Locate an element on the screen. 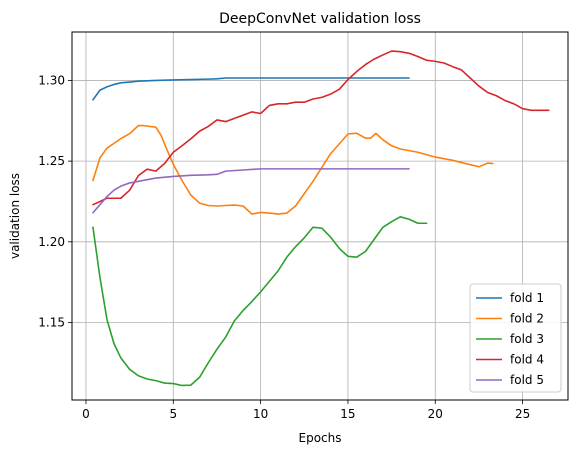 The image size is (576, 455). legend-box is located at coordinates (515, 338).